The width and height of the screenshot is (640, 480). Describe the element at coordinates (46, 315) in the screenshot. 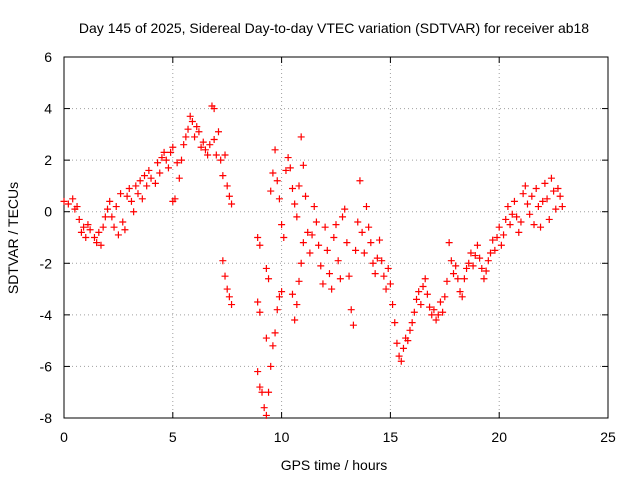

I see `y-tick-label: -4` at that location.